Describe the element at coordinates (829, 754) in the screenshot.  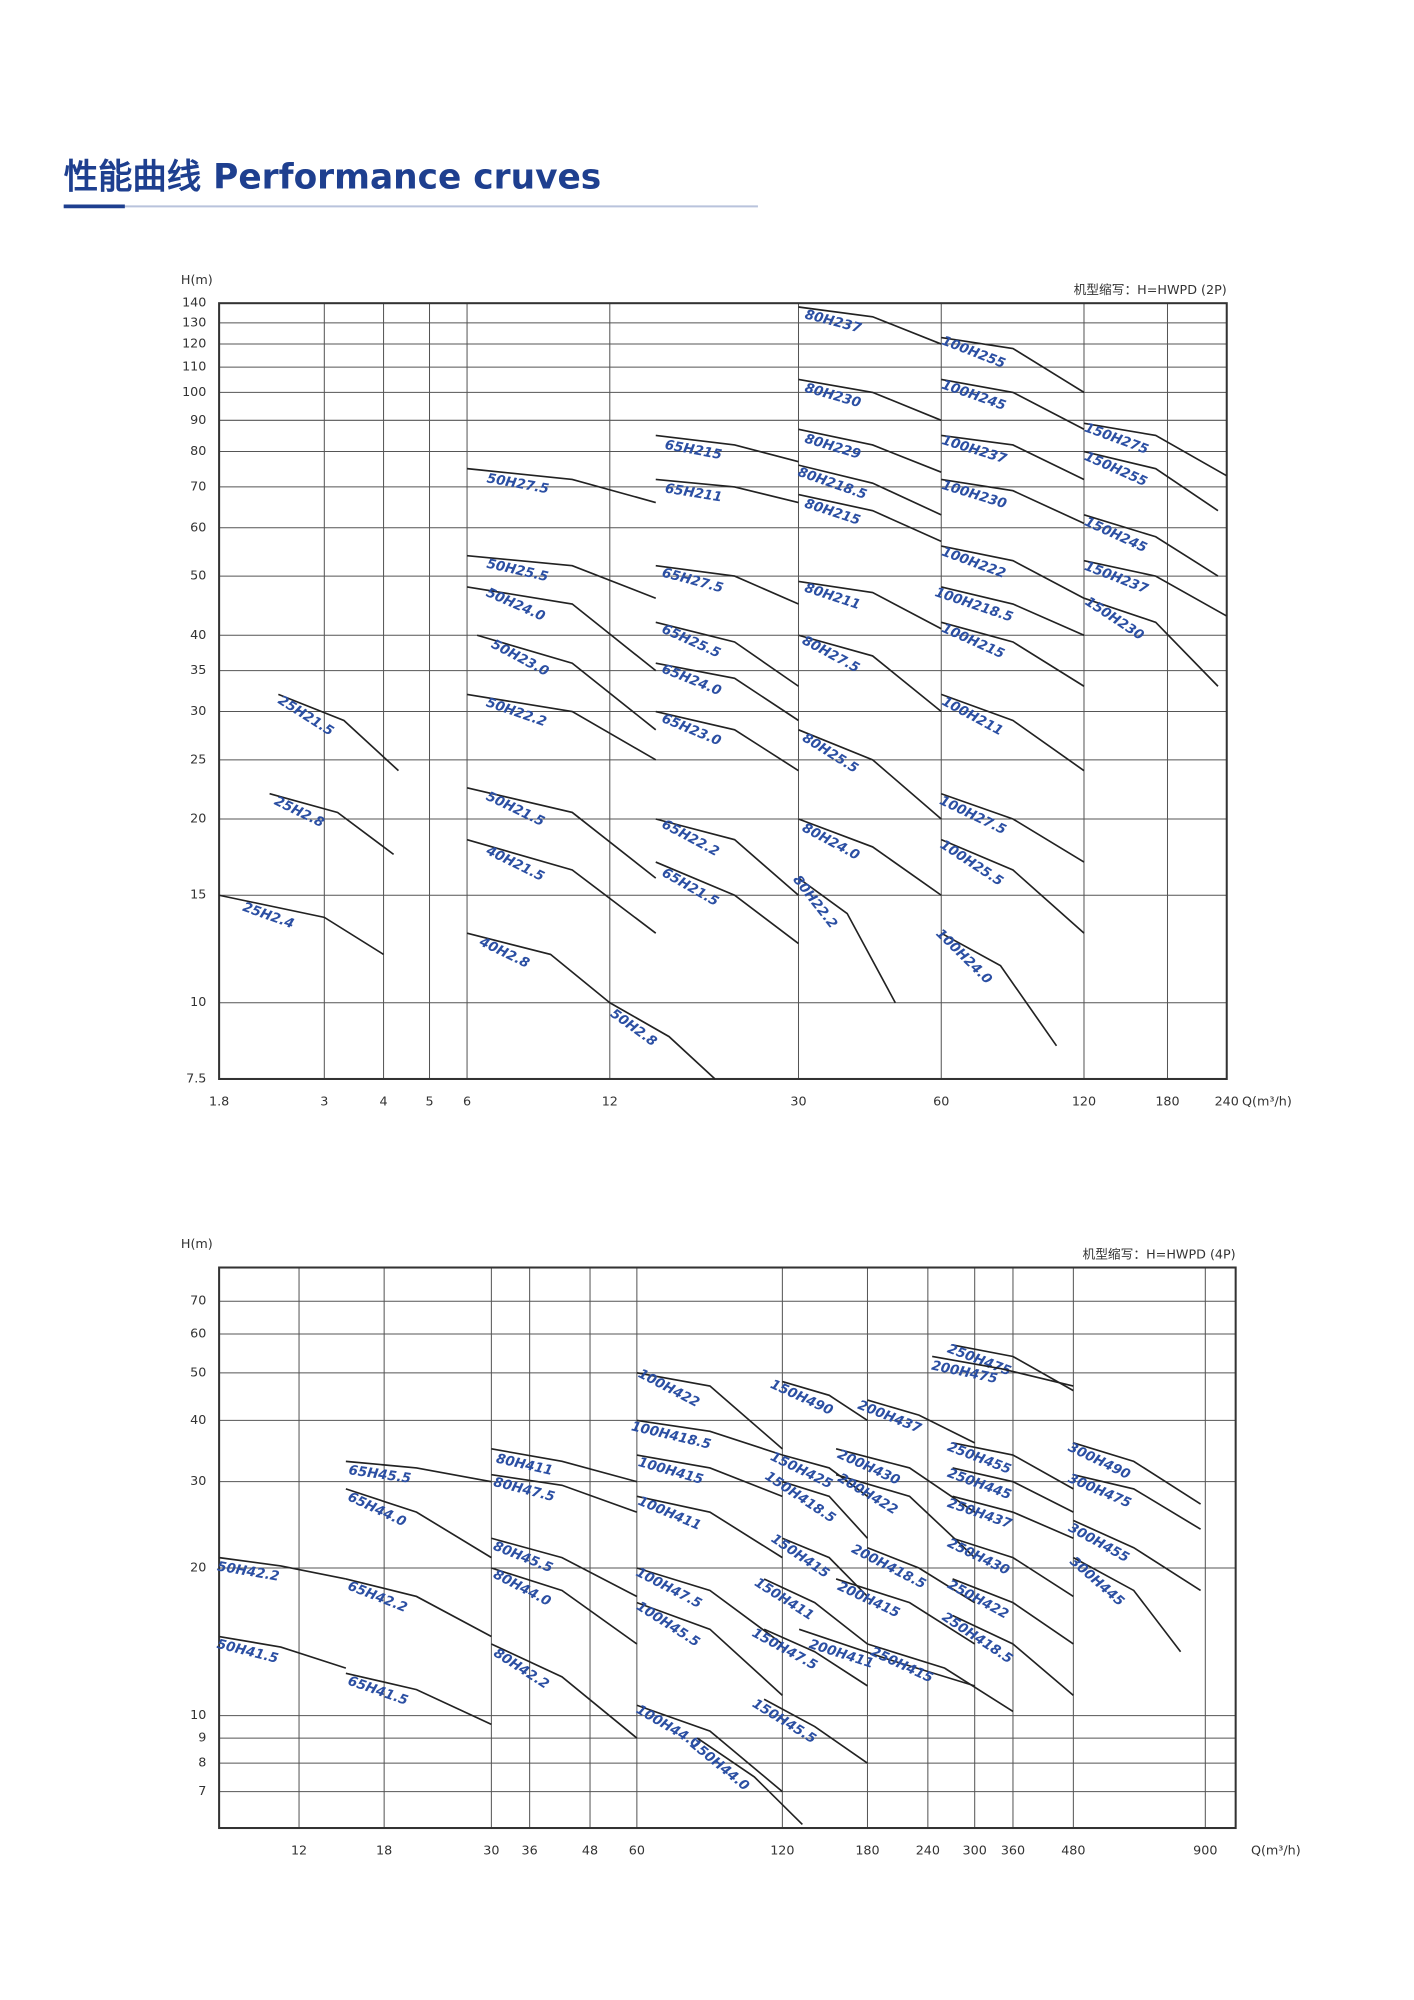
I see `curve-label: 80H25.5` at that location.